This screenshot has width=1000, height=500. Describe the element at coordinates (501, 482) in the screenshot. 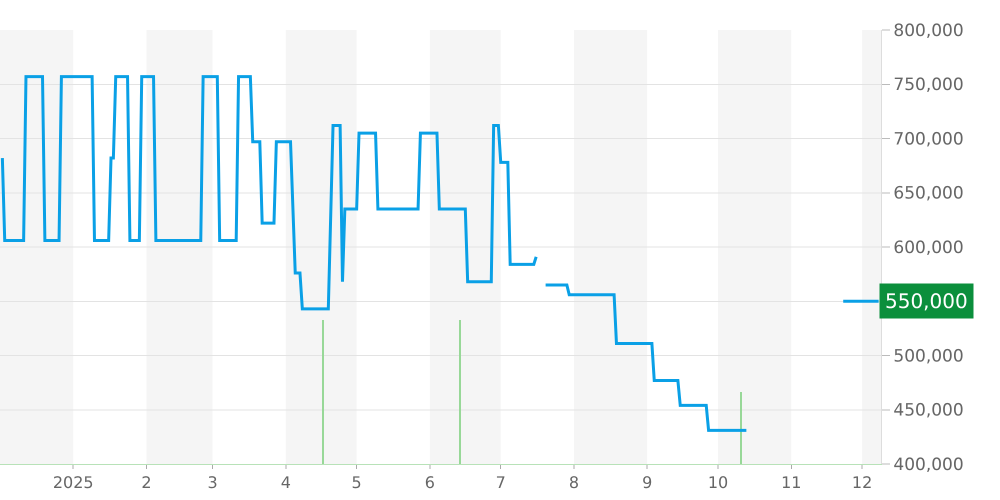

I see `x-tick-label: 7` at that location.